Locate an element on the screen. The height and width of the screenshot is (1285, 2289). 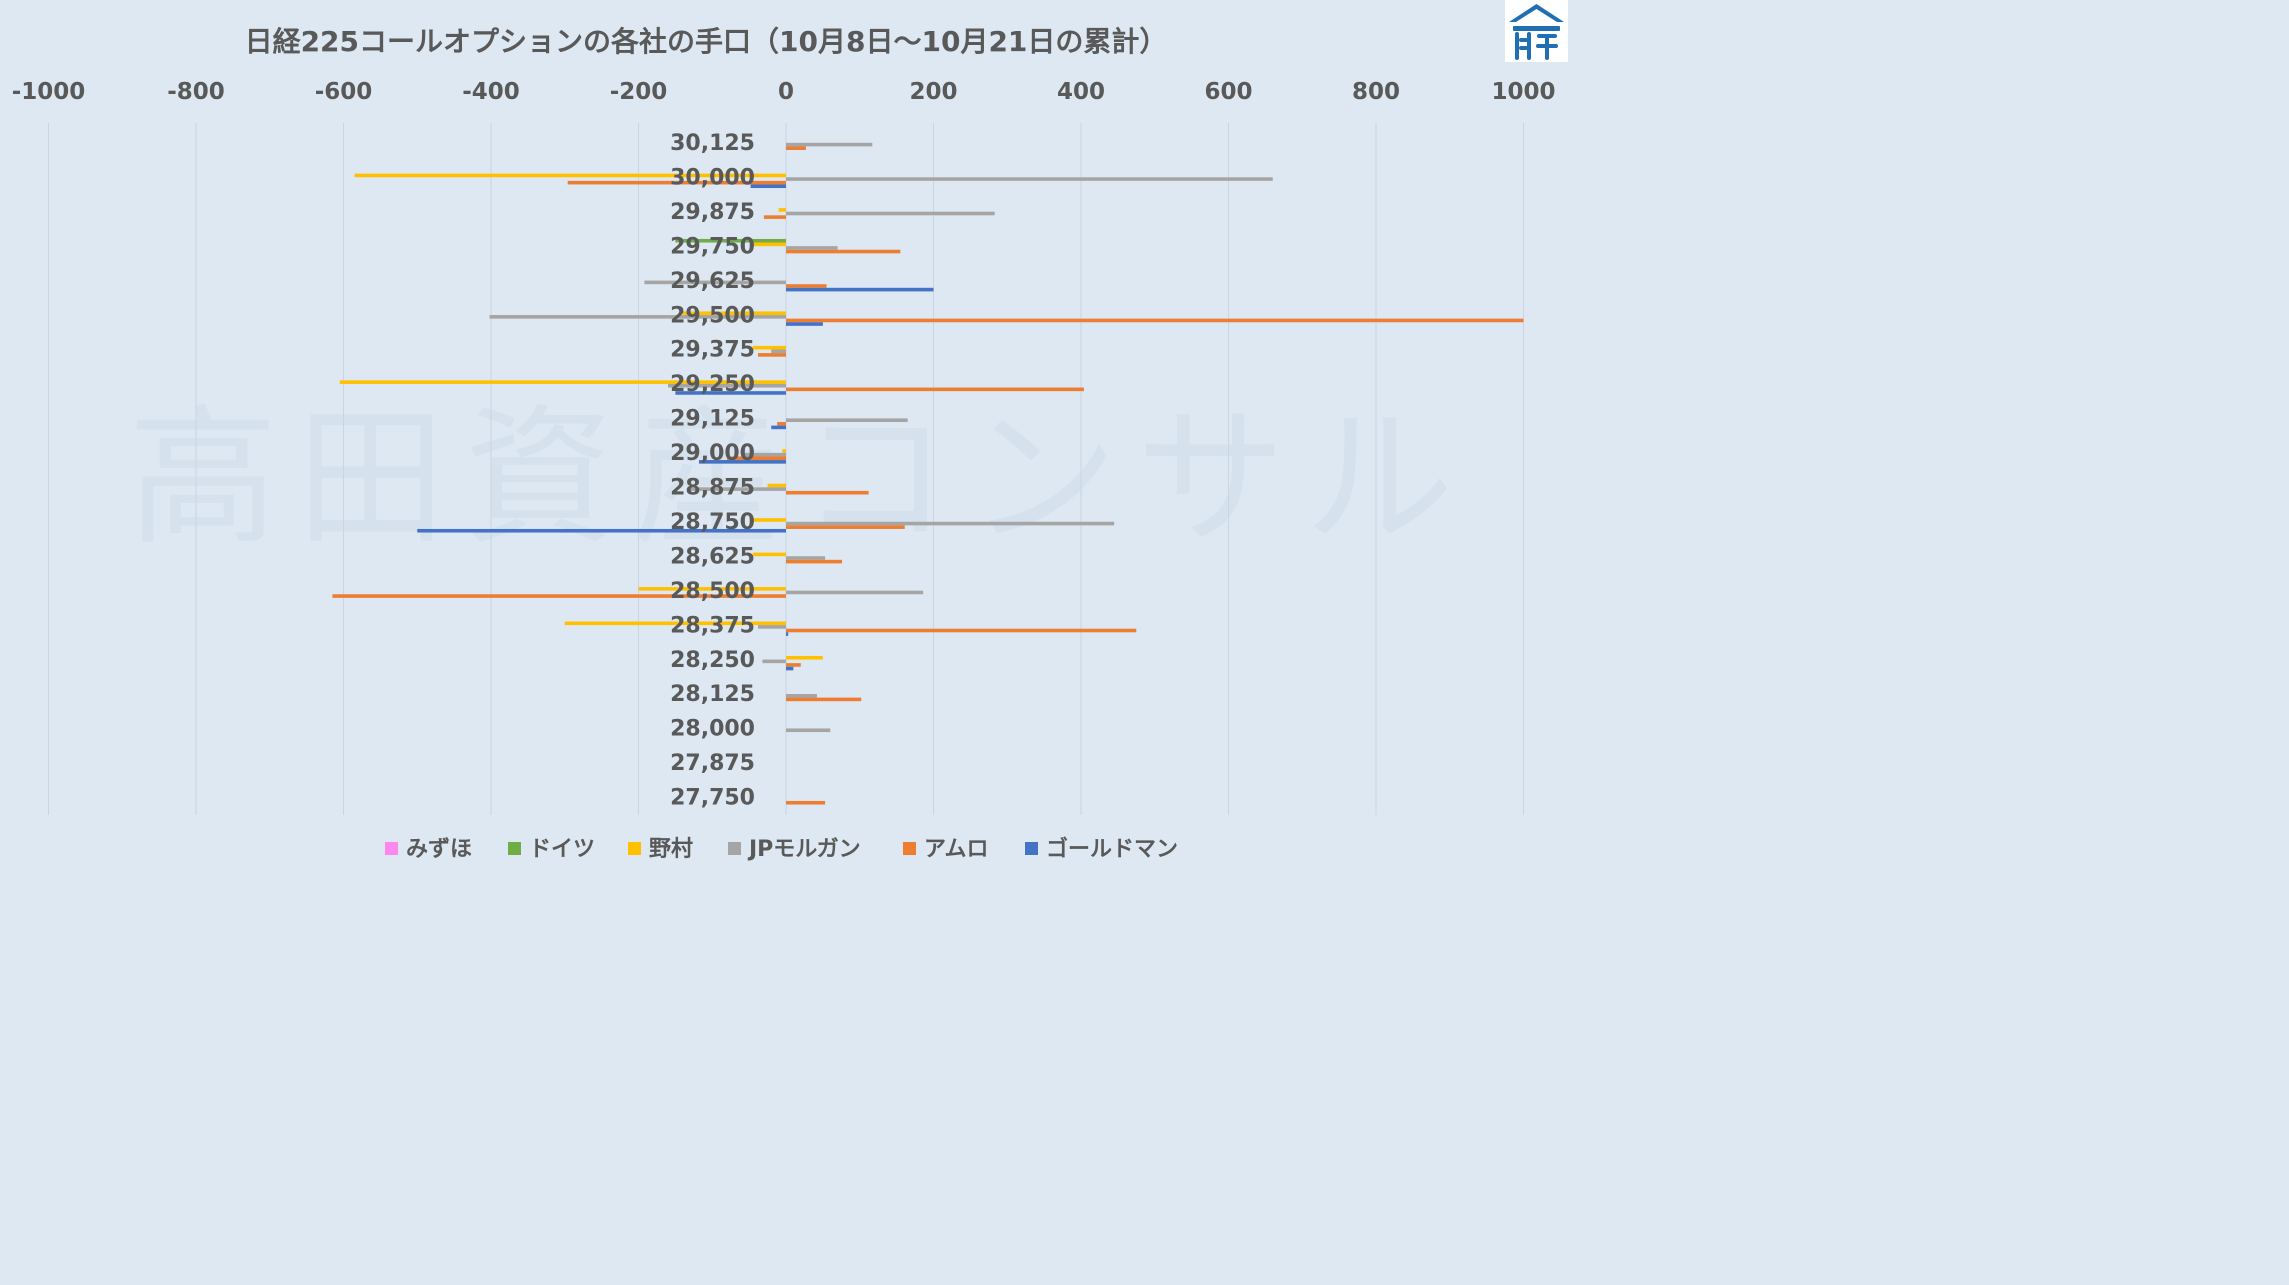
x-tick-label: 200 is located at coordinates (933, 92).